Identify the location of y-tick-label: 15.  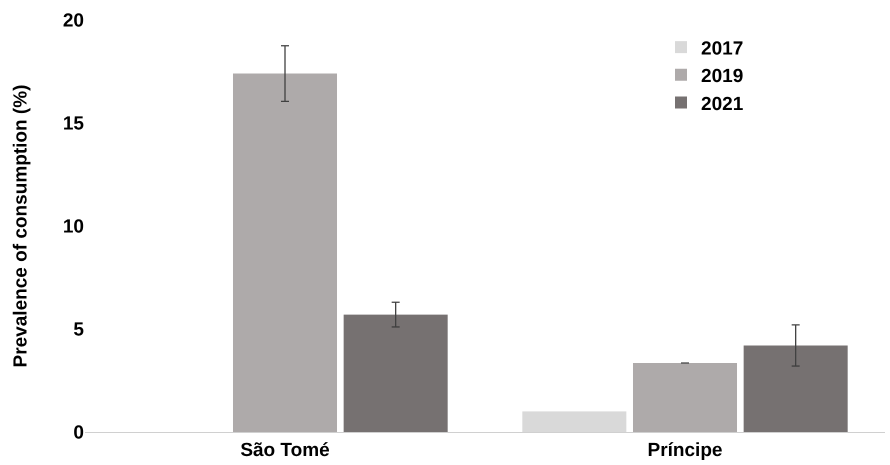
(73, 124).